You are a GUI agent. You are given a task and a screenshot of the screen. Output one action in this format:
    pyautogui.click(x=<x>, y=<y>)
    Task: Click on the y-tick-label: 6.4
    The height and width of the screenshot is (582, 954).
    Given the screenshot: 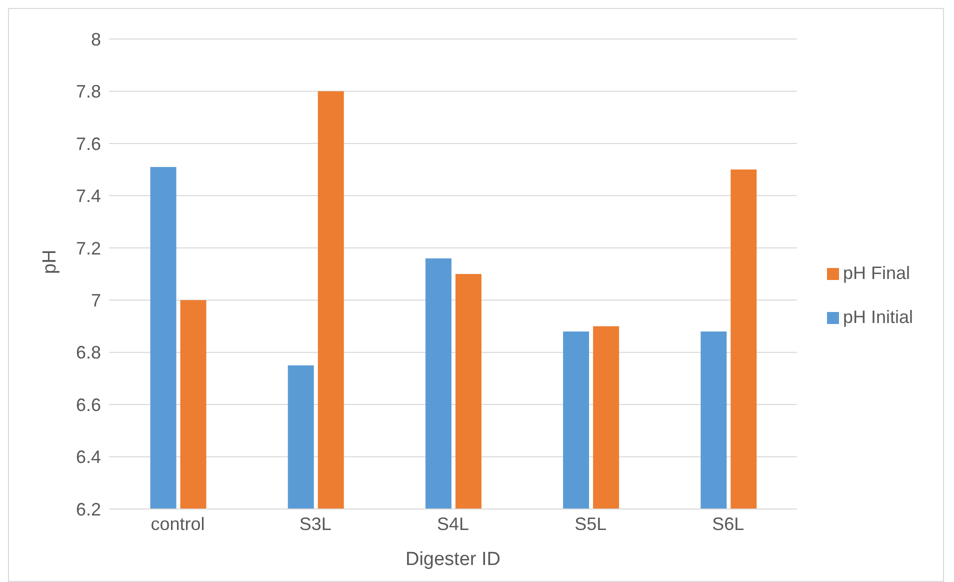 What is the action you would take?
    pyautogui.click(x=88, y=457)
    